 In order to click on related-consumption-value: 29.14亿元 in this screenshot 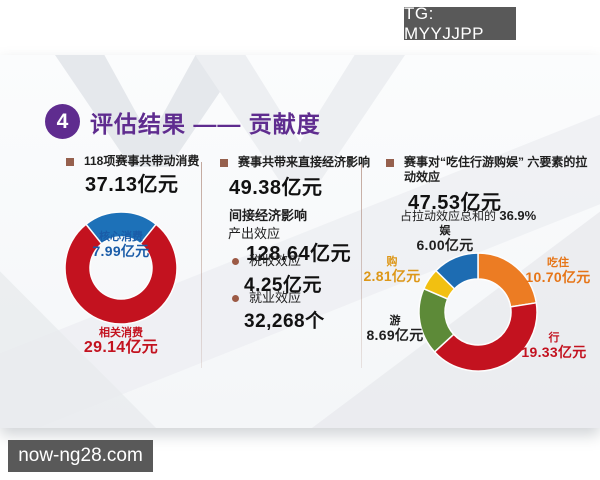, I will do `click(121, 347)`.